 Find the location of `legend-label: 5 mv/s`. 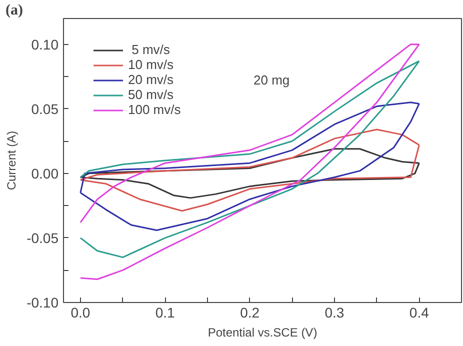

legend-label: 5 mv/s is located at coordinates (150, 49).